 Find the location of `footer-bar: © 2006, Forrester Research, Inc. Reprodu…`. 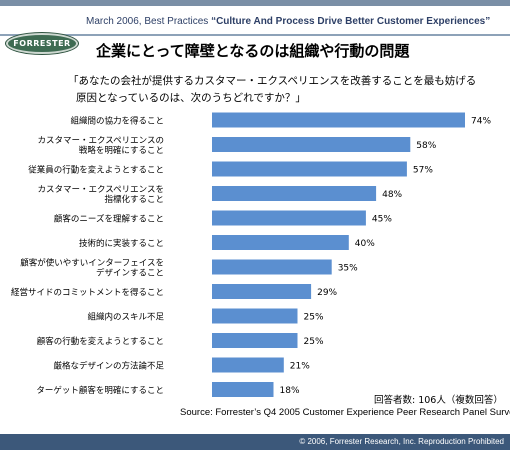

footer-bar: © 2006, Forrester Research, Inc. Reprodu… is located at coordinates (255, 442).